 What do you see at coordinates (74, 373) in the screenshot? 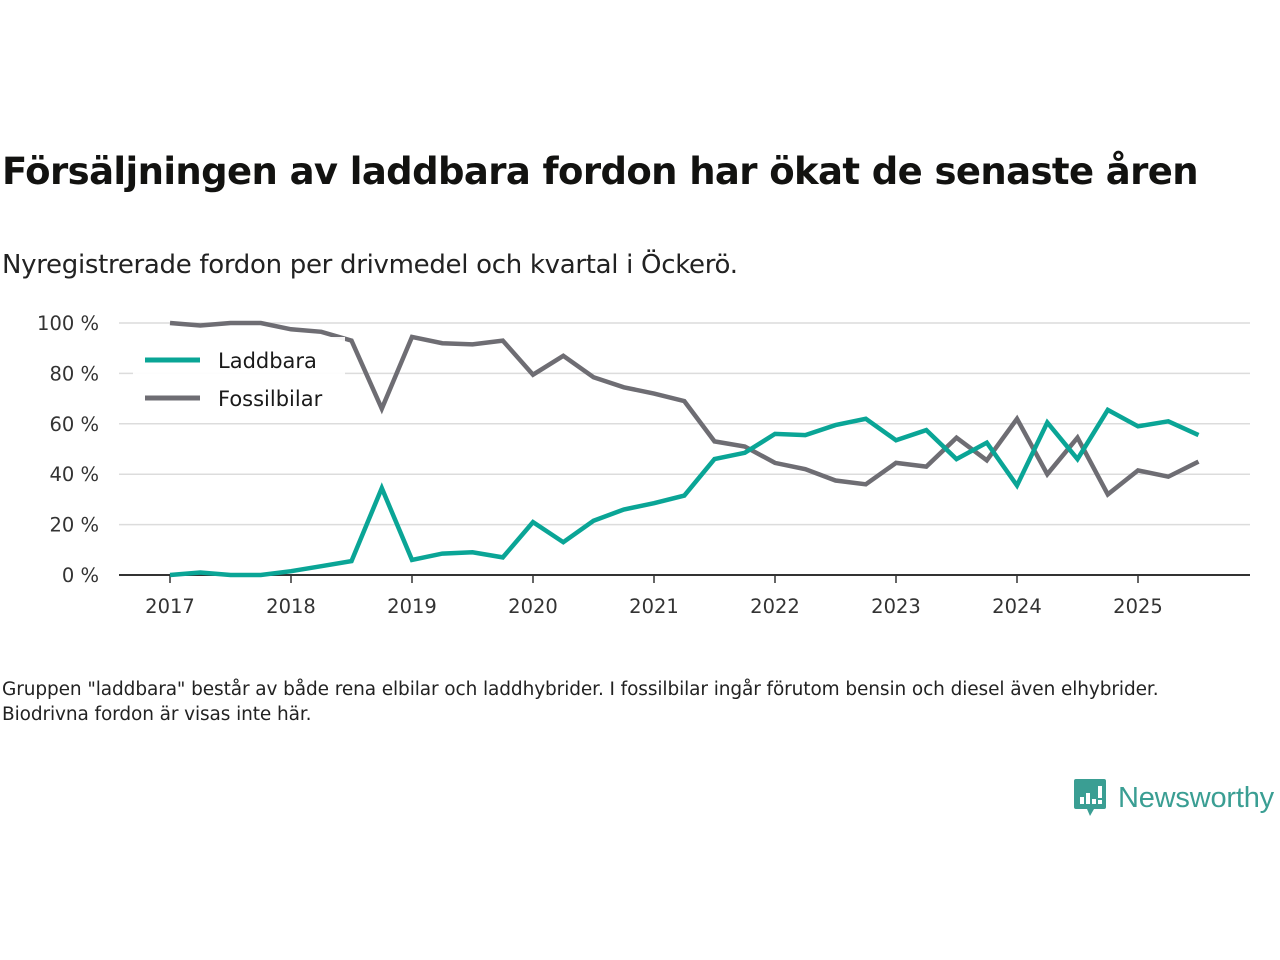
I see `y-tick-label: 80 %` at bounding box center [74, 373].